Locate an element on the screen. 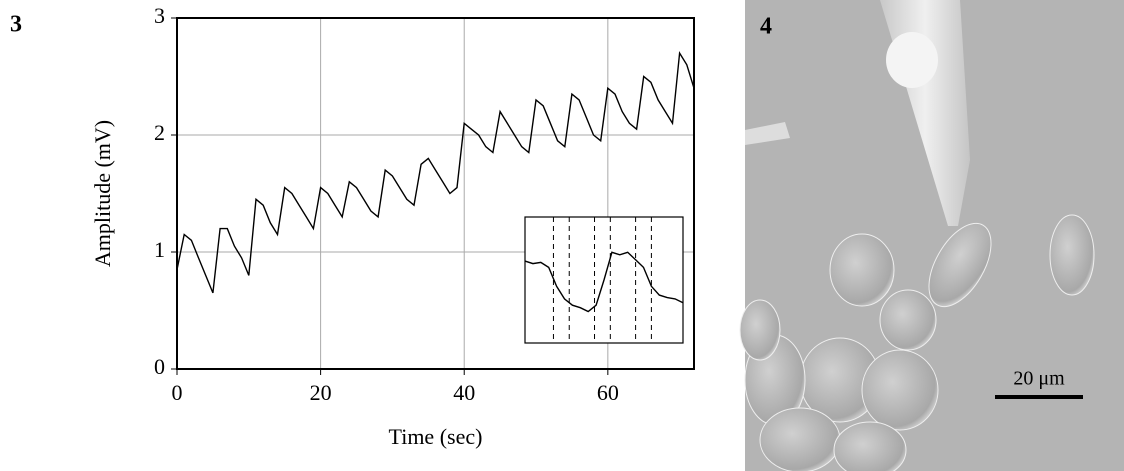 This screenshot has height=471, width=1124. x-tick-label: 60 is located at coordinates (608, 392).